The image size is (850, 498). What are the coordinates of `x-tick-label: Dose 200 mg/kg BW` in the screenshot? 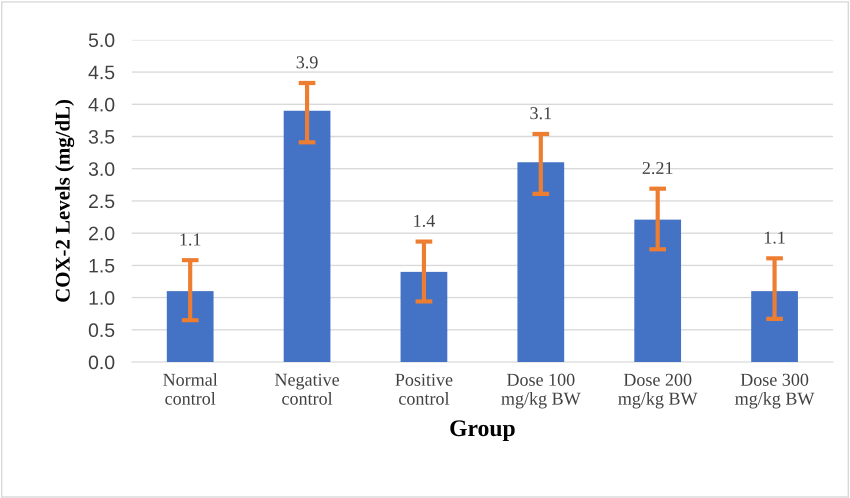 It's located at (658, 391).